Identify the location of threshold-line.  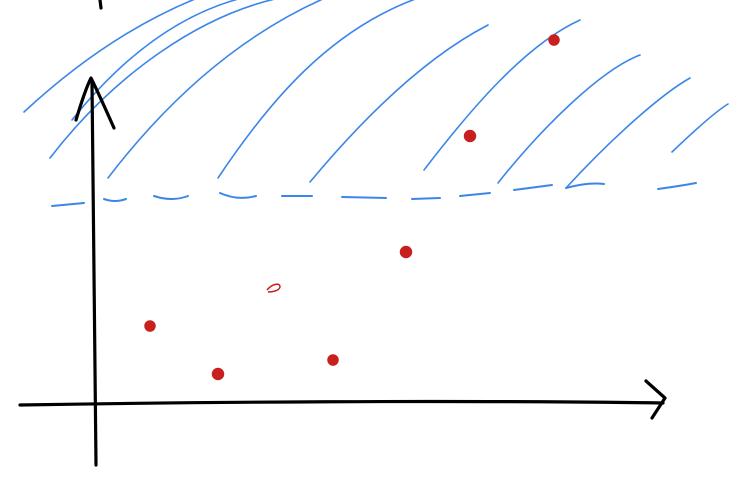
(374, 194).